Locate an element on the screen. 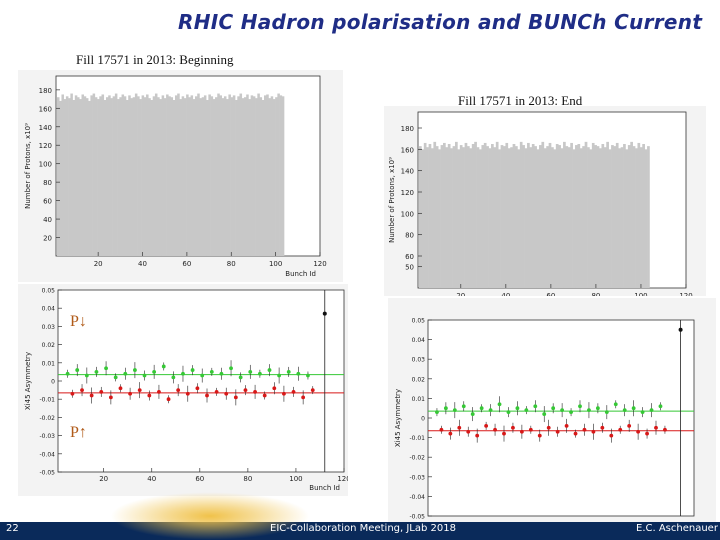 The image size is (720, 540). y-tick-label: -0.03 is located at coordinates (417, 477).